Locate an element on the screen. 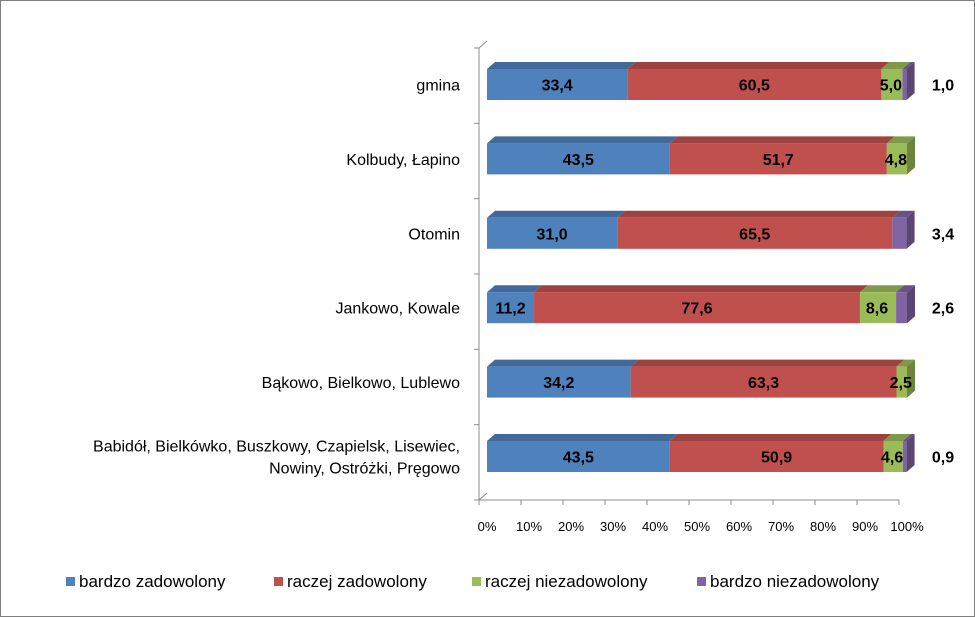 Image resolution: width=975 pixels, height=617 pixels. data-label: 5,0 is located at coordinates (891, 86).